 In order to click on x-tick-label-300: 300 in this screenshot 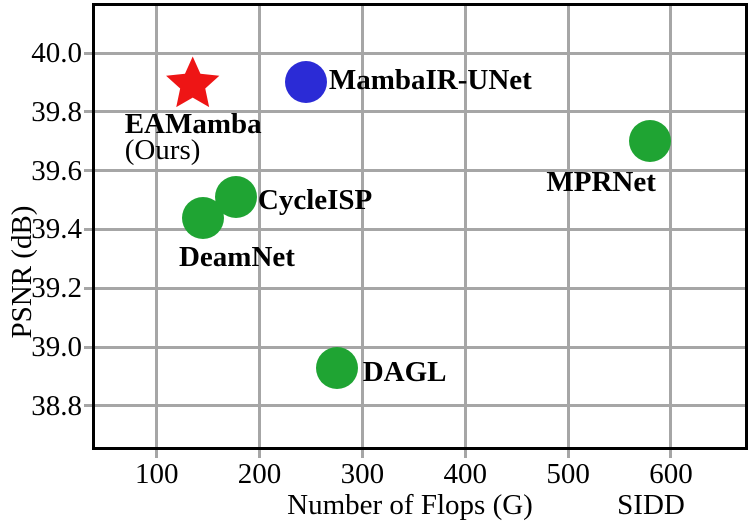, I will do `click(362, 474)`.